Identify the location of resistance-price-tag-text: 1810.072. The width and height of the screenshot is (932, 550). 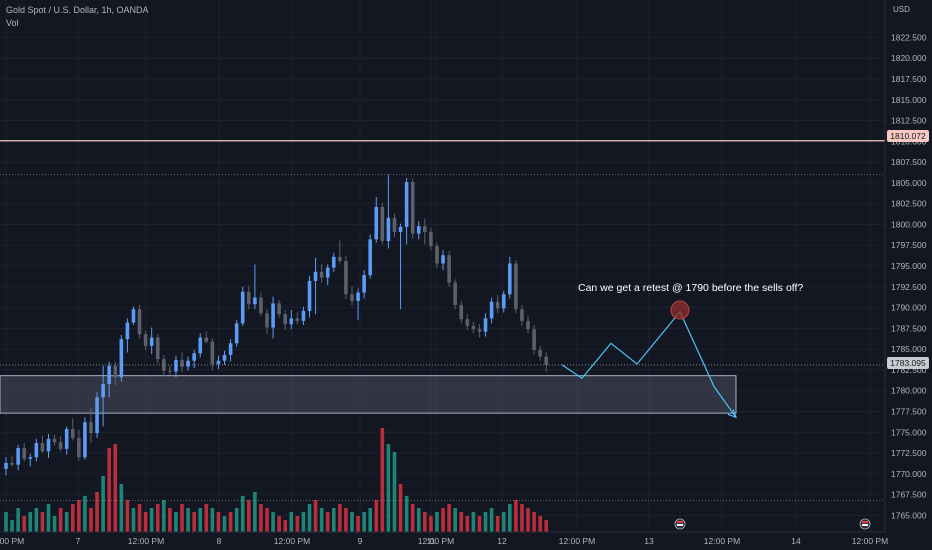
(908, 136).